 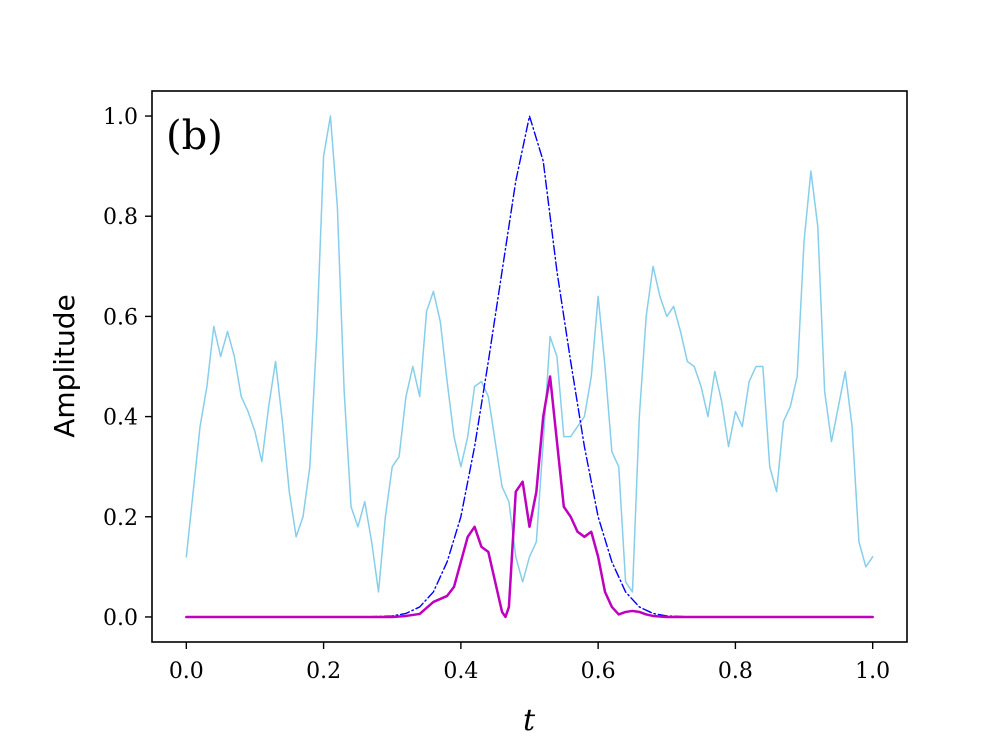 What do you see at coordinates (323, 671) in the screenshot?
I see `x-tick-label: 0.2` at bounding box center [323, 671].